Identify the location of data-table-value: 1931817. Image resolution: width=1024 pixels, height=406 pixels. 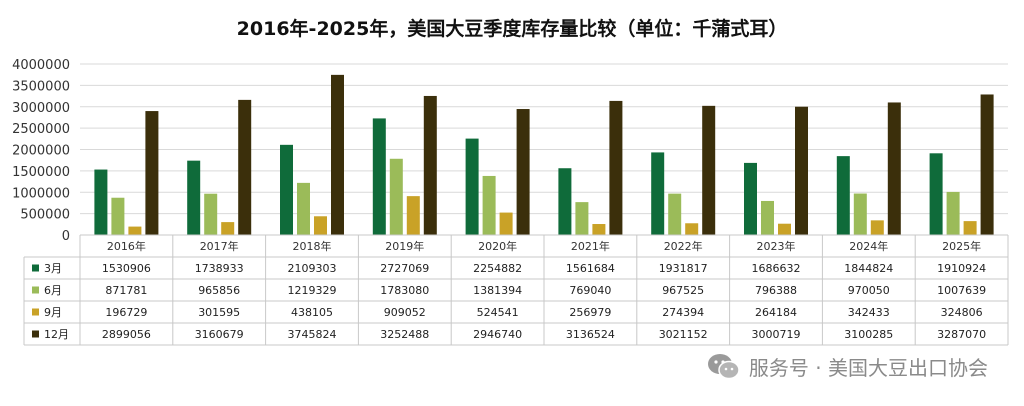
(683, 268).